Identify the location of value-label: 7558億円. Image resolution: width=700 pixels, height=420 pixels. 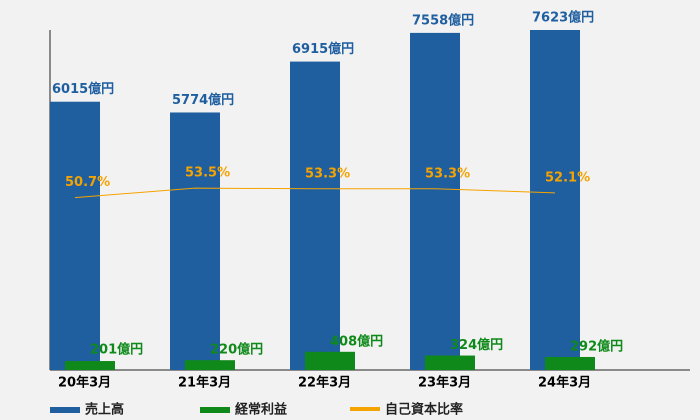
(443, 20).